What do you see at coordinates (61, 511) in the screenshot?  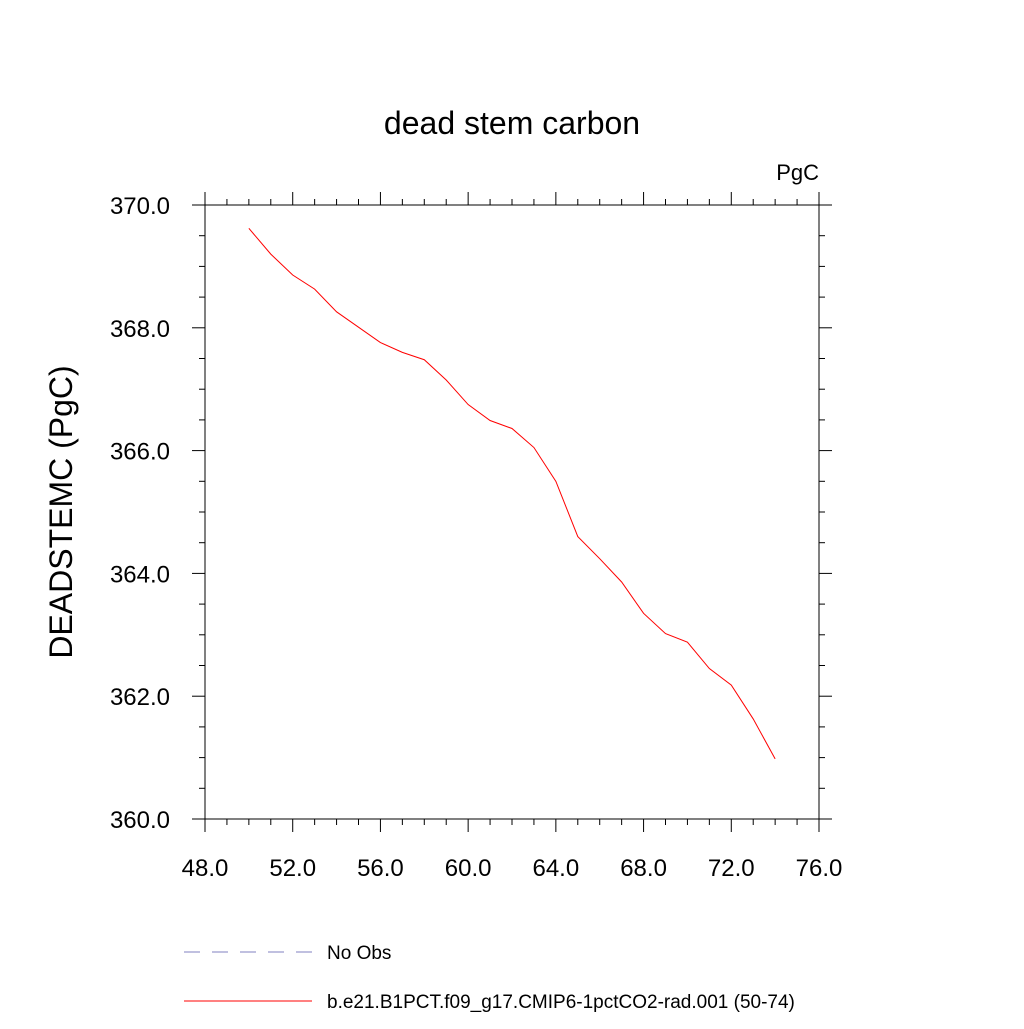 I see `y-axis-label: DEADSTEMC (PgC)` at bounding box center [61, 511].